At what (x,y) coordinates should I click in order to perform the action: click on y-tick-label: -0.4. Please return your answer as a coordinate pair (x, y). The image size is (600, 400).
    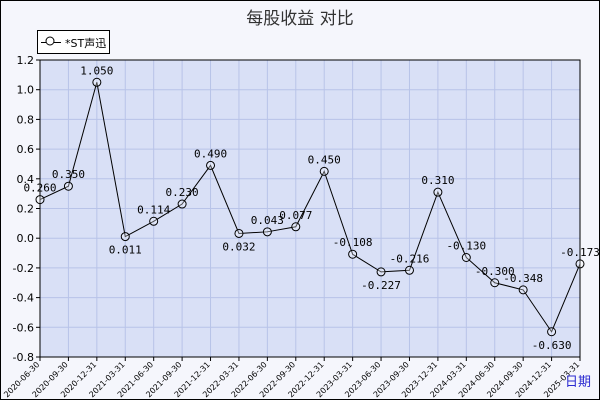
    Looking at the image, I should click on (23, 298).